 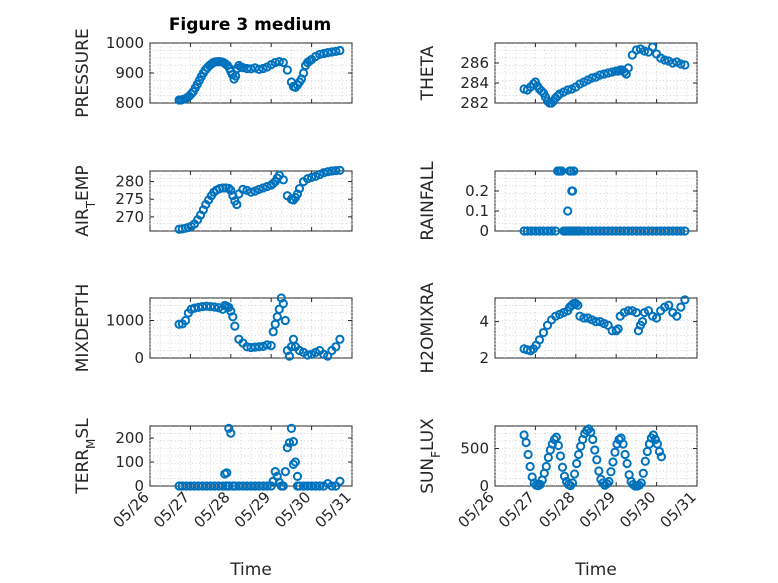 I want to click on y-tick-label: 280, so click(x=129, y=182).